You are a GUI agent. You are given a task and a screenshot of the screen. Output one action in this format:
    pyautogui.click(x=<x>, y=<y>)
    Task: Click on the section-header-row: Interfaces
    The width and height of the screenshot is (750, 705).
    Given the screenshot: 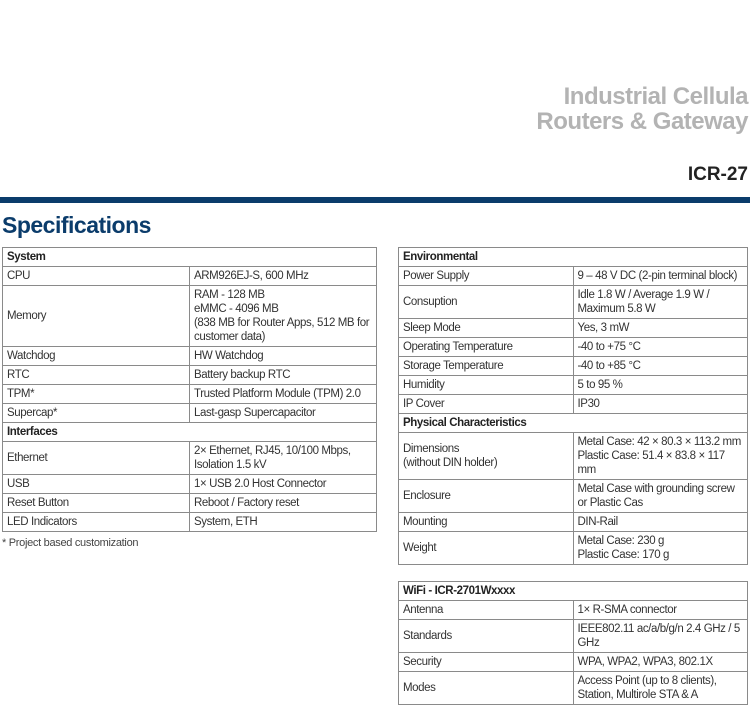 What is the action you would take?
    pyautogui.click(x=189, y=432)
    